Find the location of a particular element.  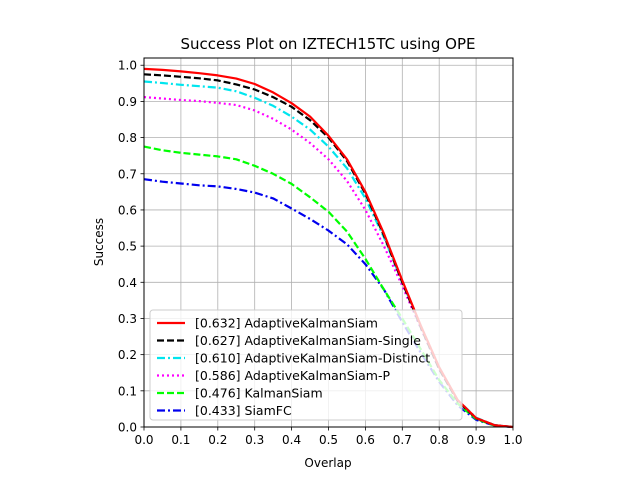

y-tick-label: 0.6 is located at coordinates (127, 210).